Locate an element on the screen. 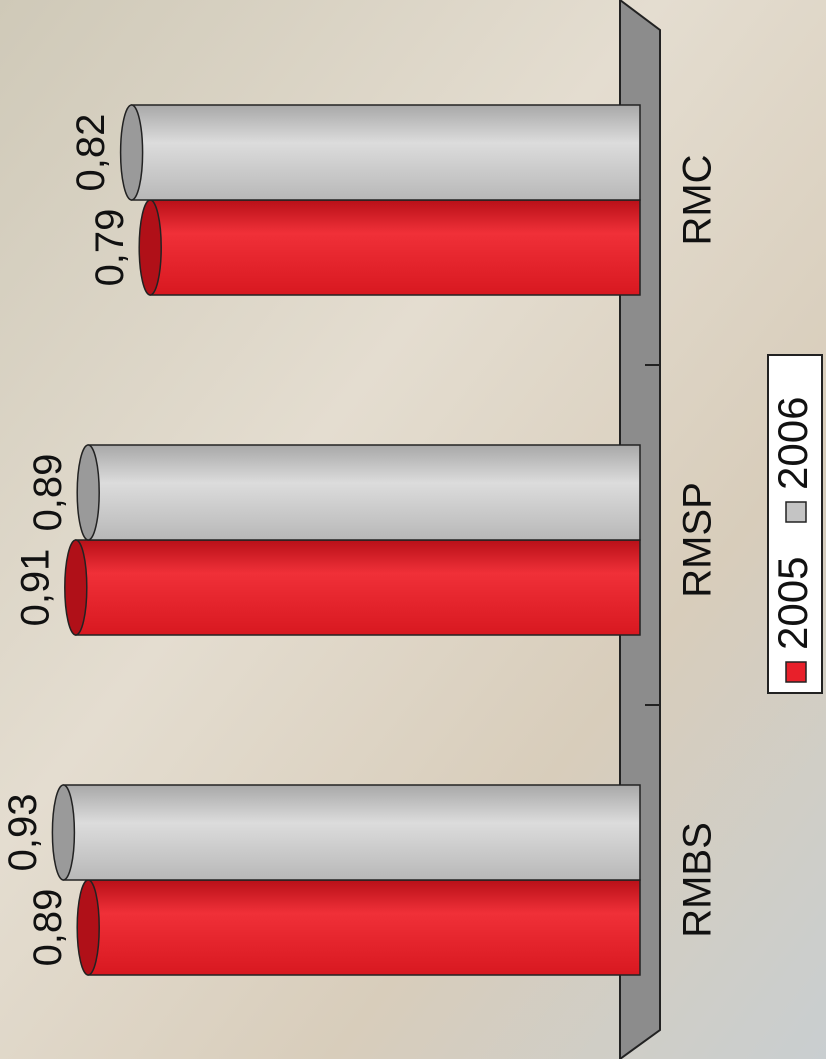 The height and width of the screenshot is (1059, 826). value-label: 0,82 is located at coordinates (91, 153).